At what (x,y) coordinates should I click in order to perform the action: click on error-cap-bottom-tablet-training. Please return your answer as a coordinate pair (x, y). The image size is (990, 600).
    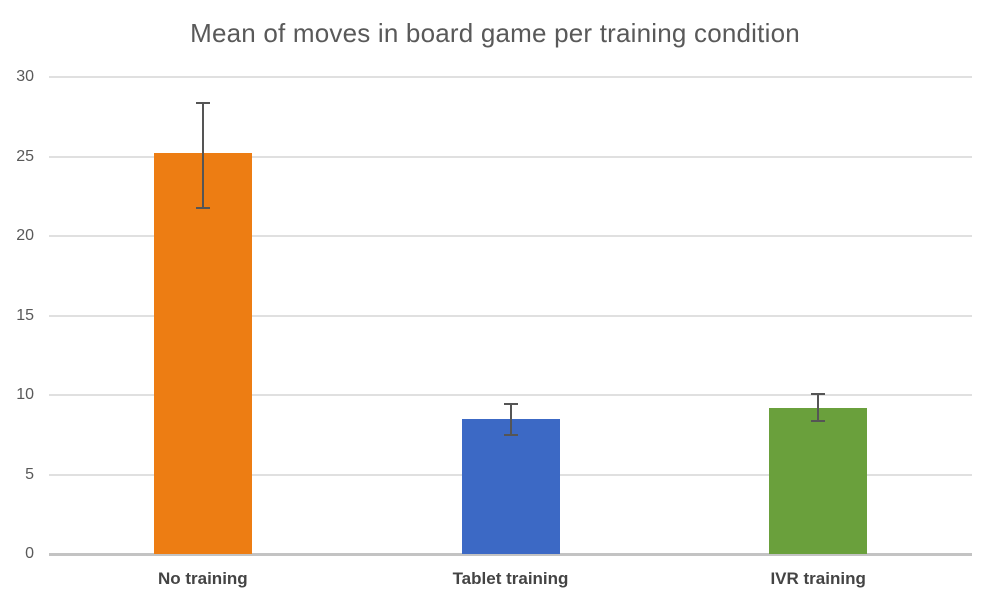
    Looking at the image, I should click on (510, 435).